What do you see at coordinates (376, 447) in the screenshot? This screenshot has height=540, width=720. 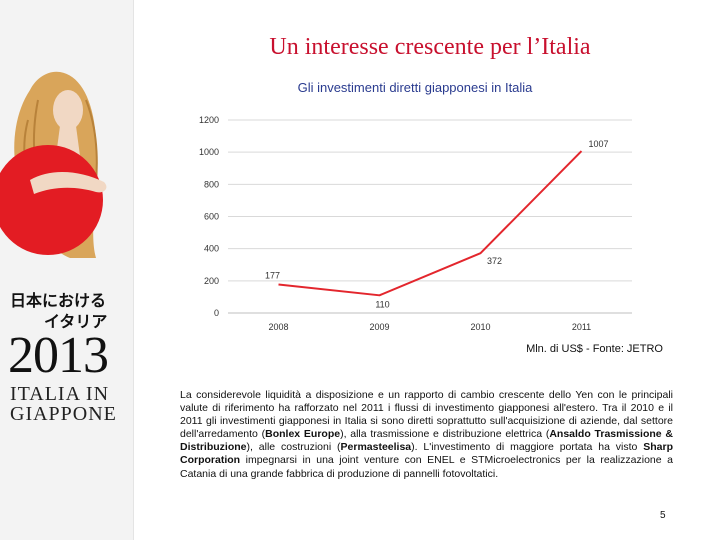 I see `company-permasteelisa: Permasteelisa` at bounding box center [376, 447].